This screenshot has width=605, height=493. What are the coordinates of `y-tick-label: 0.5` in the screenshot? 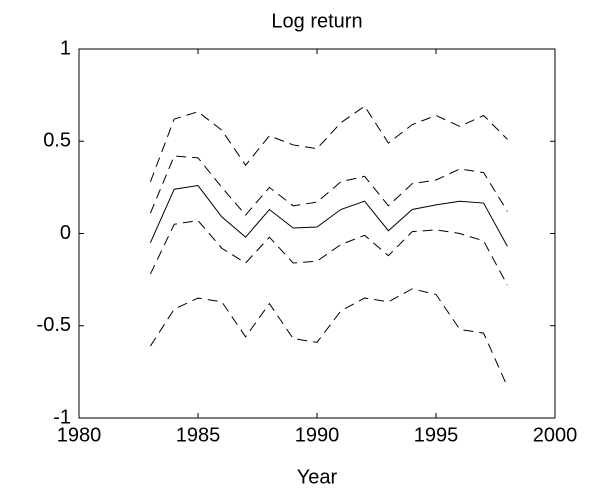 It's located at (57, 141).